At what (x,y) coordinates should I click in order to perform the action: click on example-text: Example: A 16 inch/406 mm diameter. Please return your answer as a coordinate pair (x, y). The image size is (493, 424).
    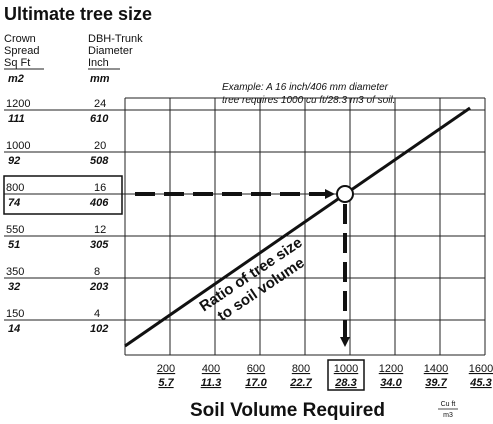
    Looking at the image, I should click on (305, 87).